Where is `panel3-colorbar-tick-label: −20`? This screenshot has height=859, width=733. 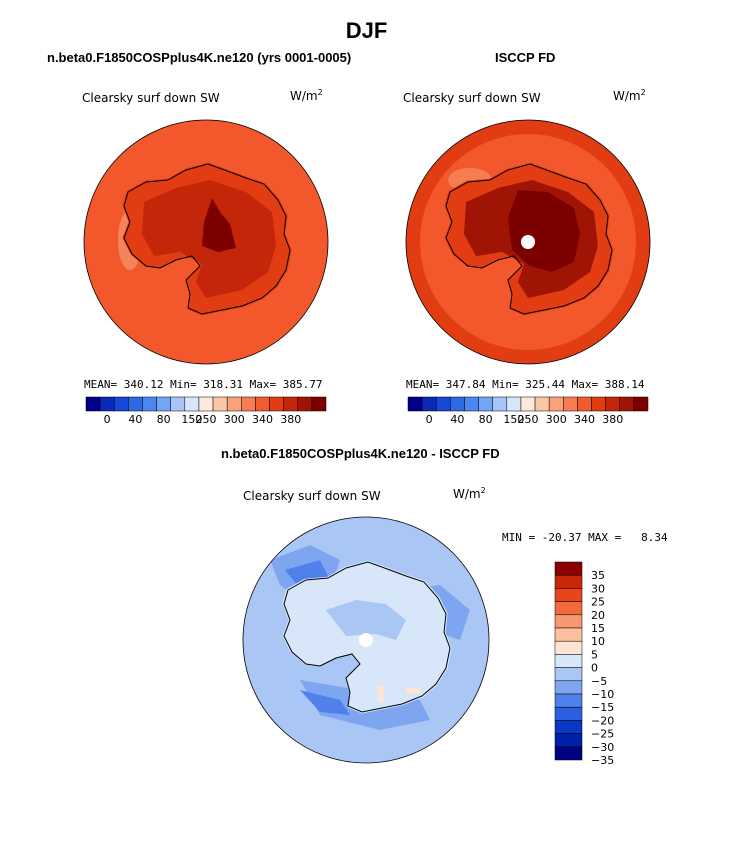 panel3-colorbar-tick-label: −20 is located at coordinates (602, 720).